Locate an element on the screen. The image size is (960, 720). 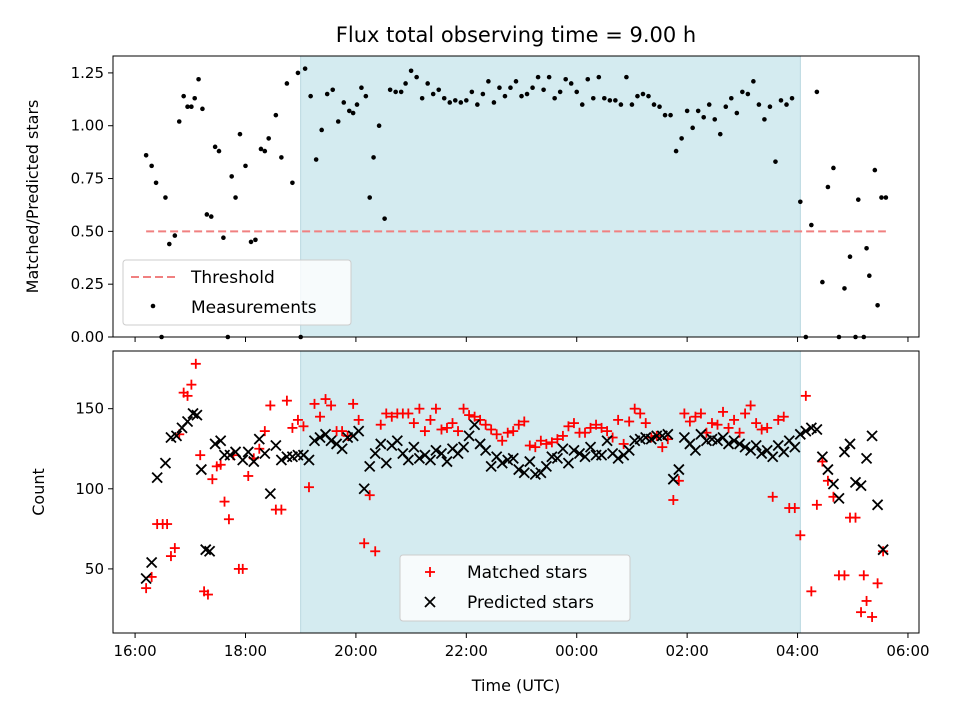
legend-measurements-swatch is located at coordinates (153, 306).